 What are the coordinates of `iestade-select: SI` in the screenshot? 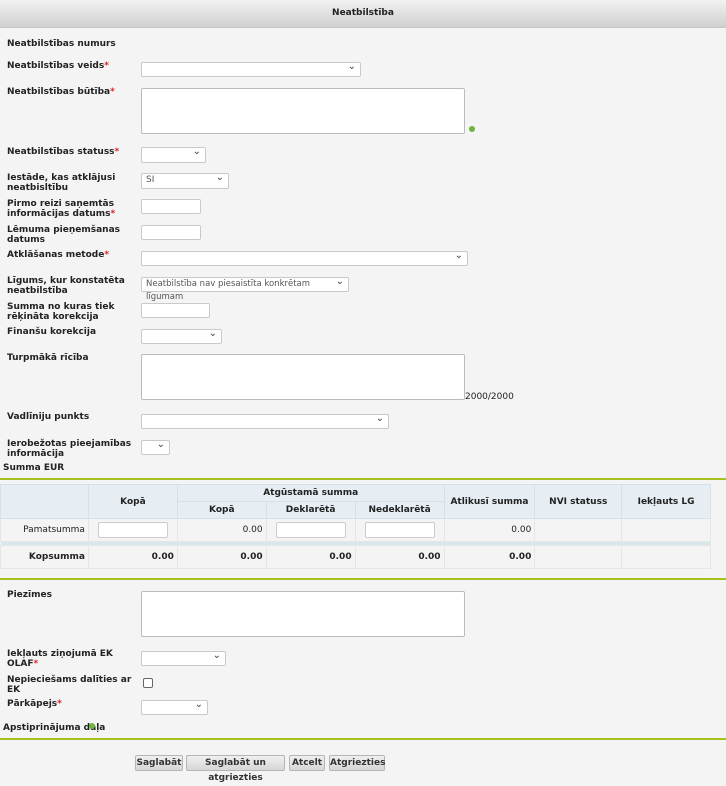 It's located at (185, 180).